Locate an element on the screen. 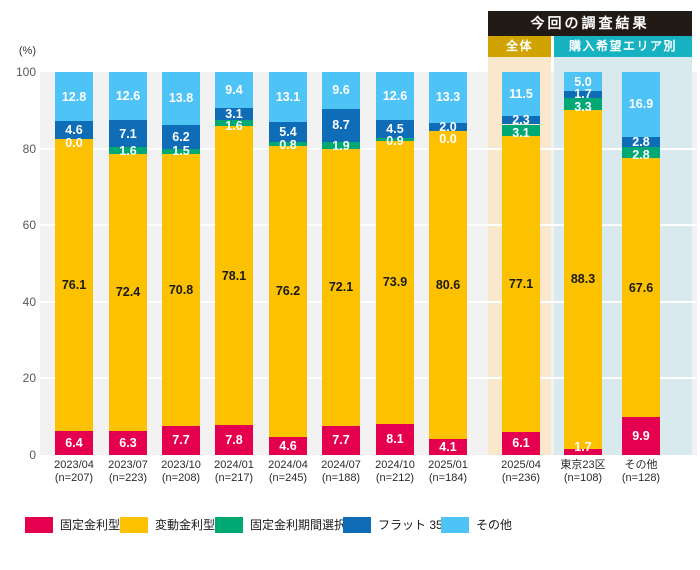  bar-group: 12.6 7.1 1.6 72.4 6.3 is located at coordinates (128, 263).